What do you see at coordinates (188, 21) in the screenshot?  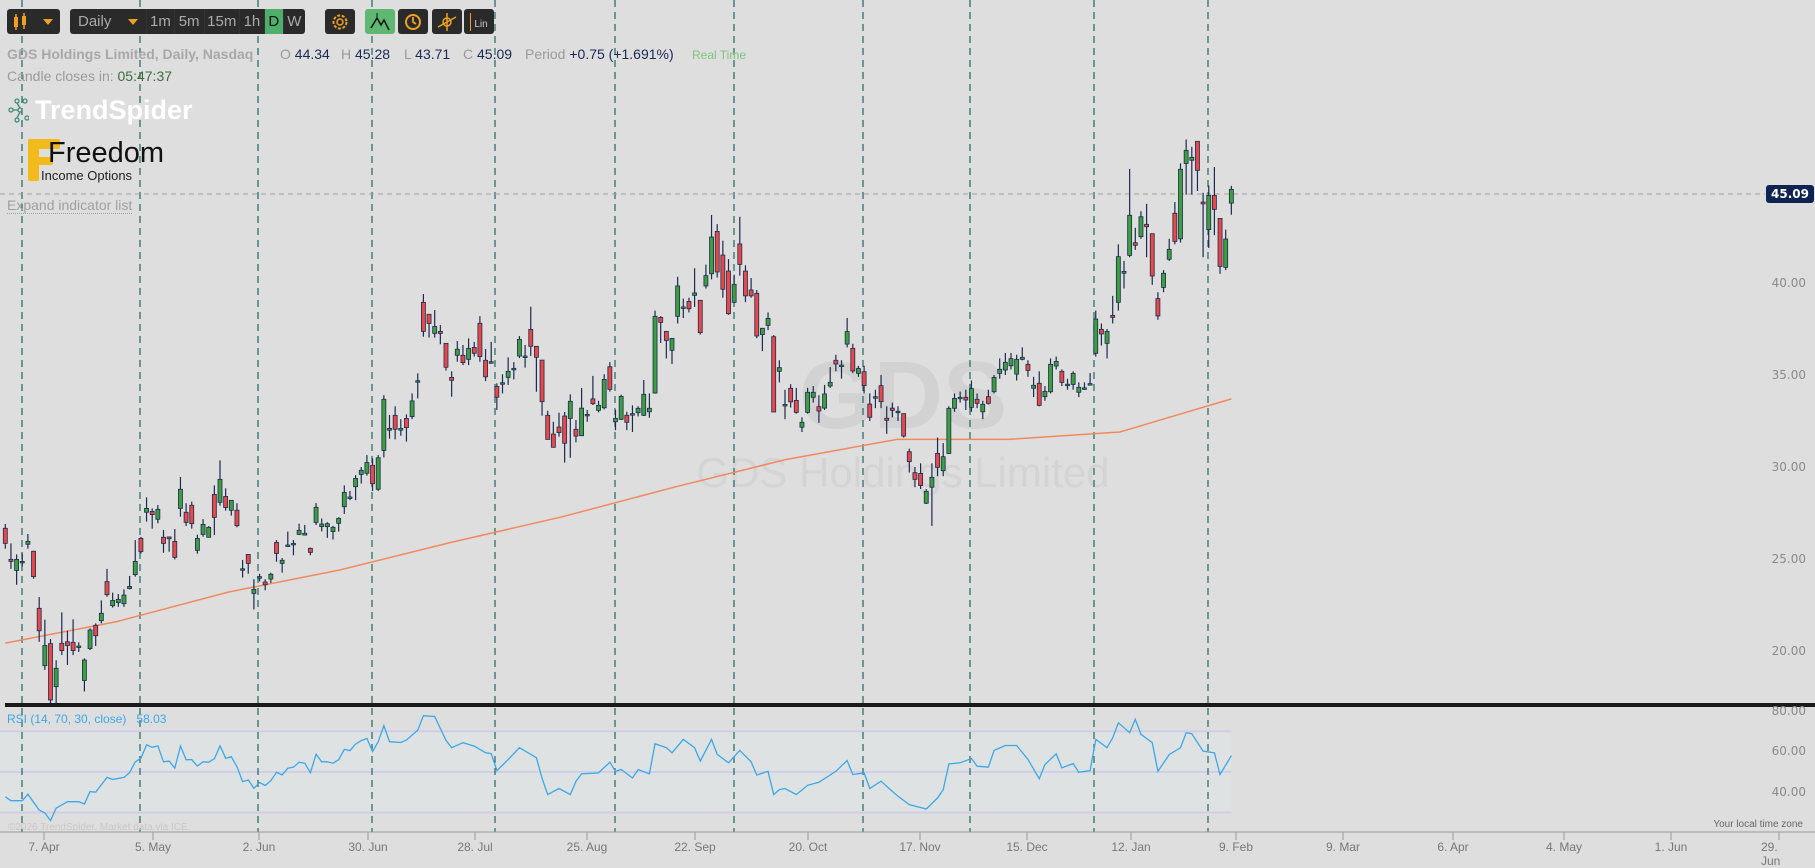 I see `timeframe-5m: 5m` at bounding box center [188, 21].